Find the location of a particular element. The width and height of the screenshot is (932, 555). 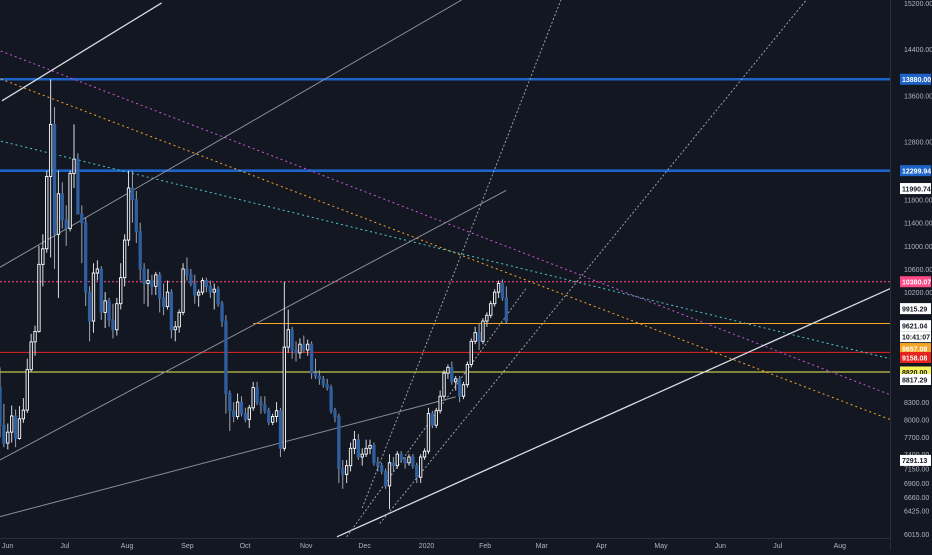

price-tick-label: 14400.00 is located at coordinates (918, 50).